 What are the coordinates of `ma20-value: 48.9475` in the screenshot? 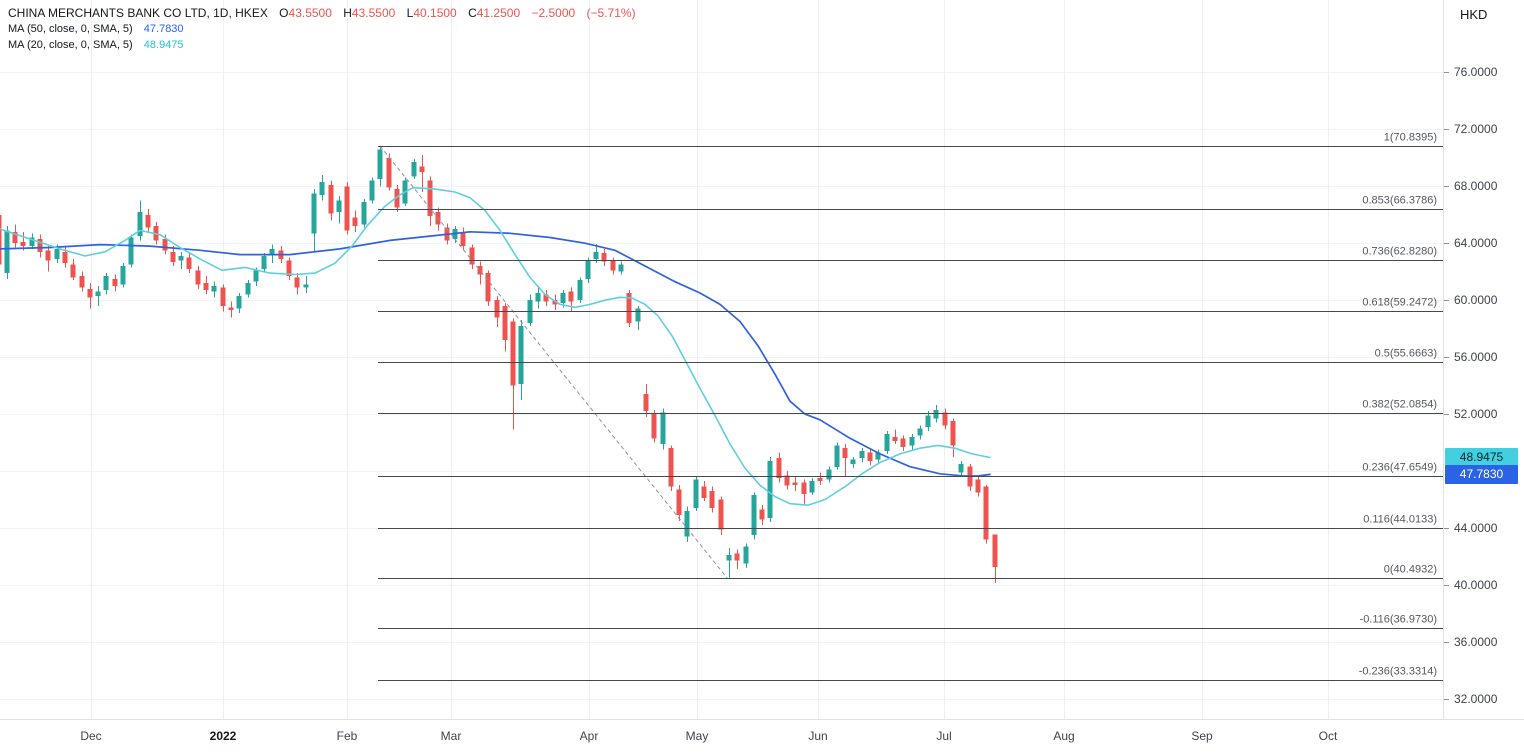 It's located at (163, 45).